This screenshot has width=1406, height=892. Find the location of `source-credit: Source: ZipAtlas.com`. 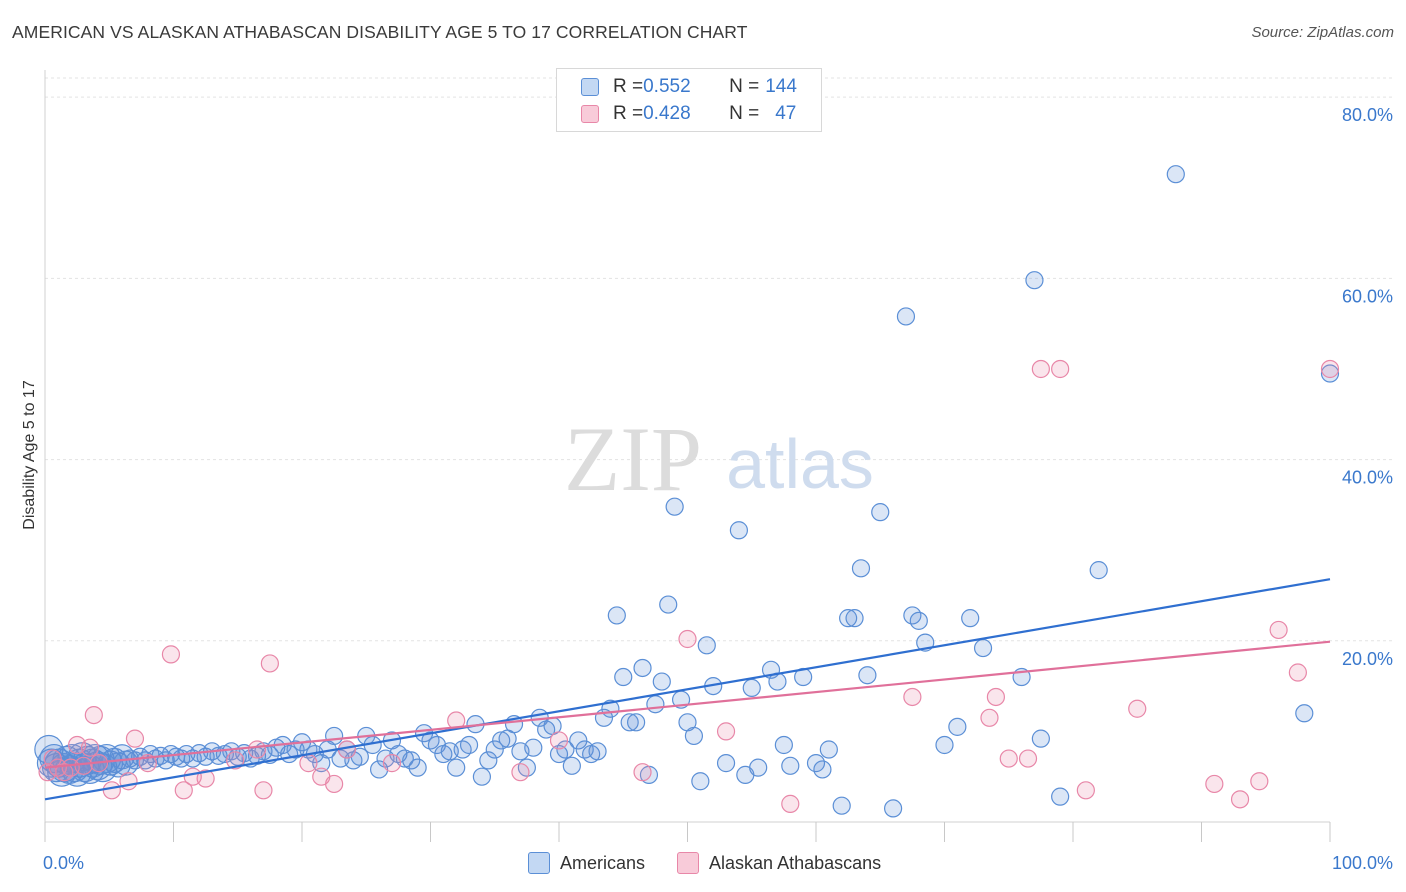

source-credit: Source: ZipAtlas.com is located at coordinates (1322, 32).